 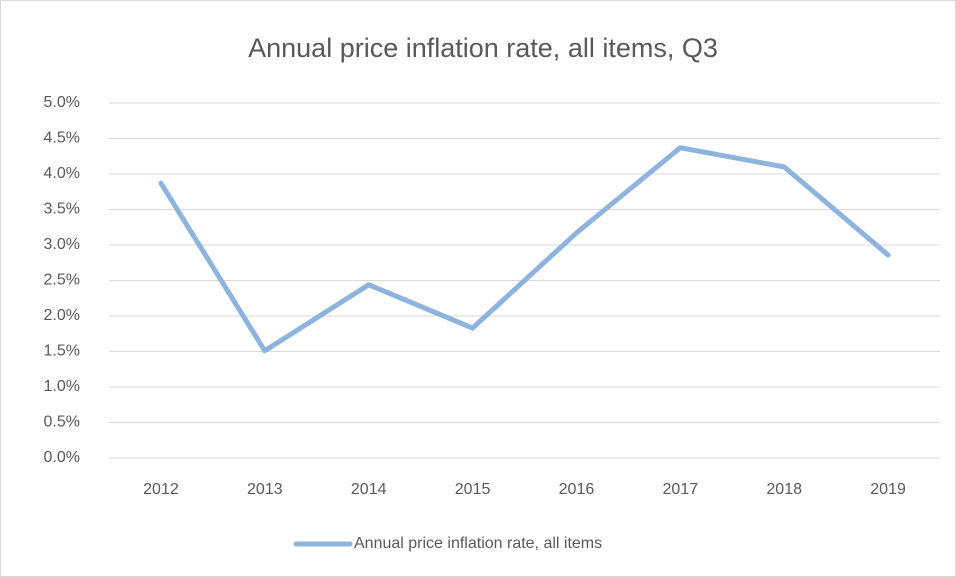 I want to click on y-tick-label: 5.0%, so click(x=62, y=102).